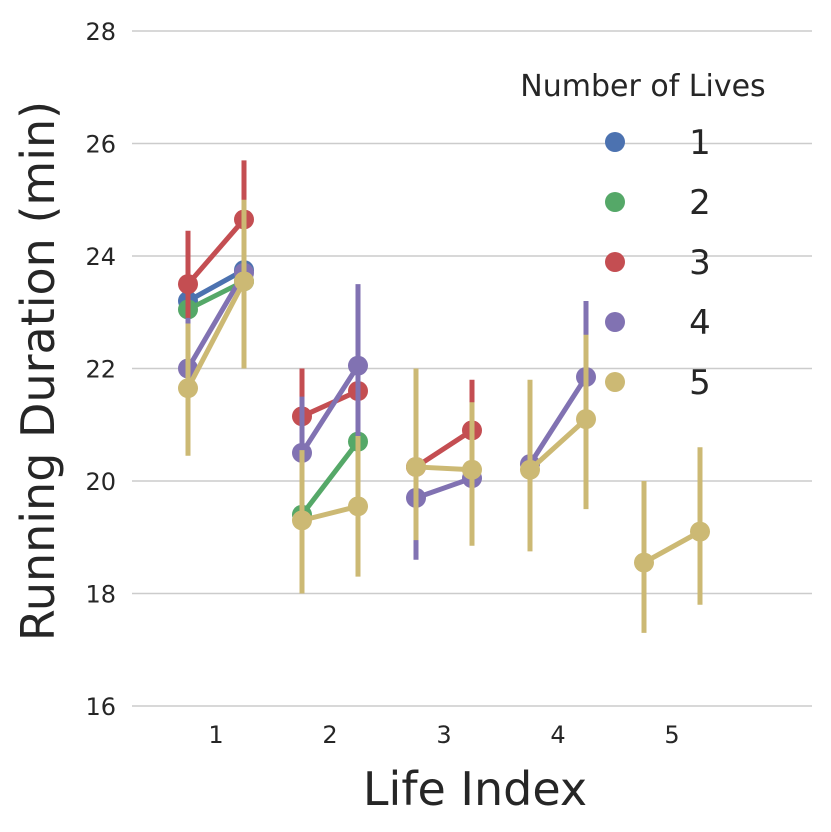 The image size is (831, 832). Describe the element at coordinates (100, 707) in the screenshot. I see `y-tick-label: 16` at that location.